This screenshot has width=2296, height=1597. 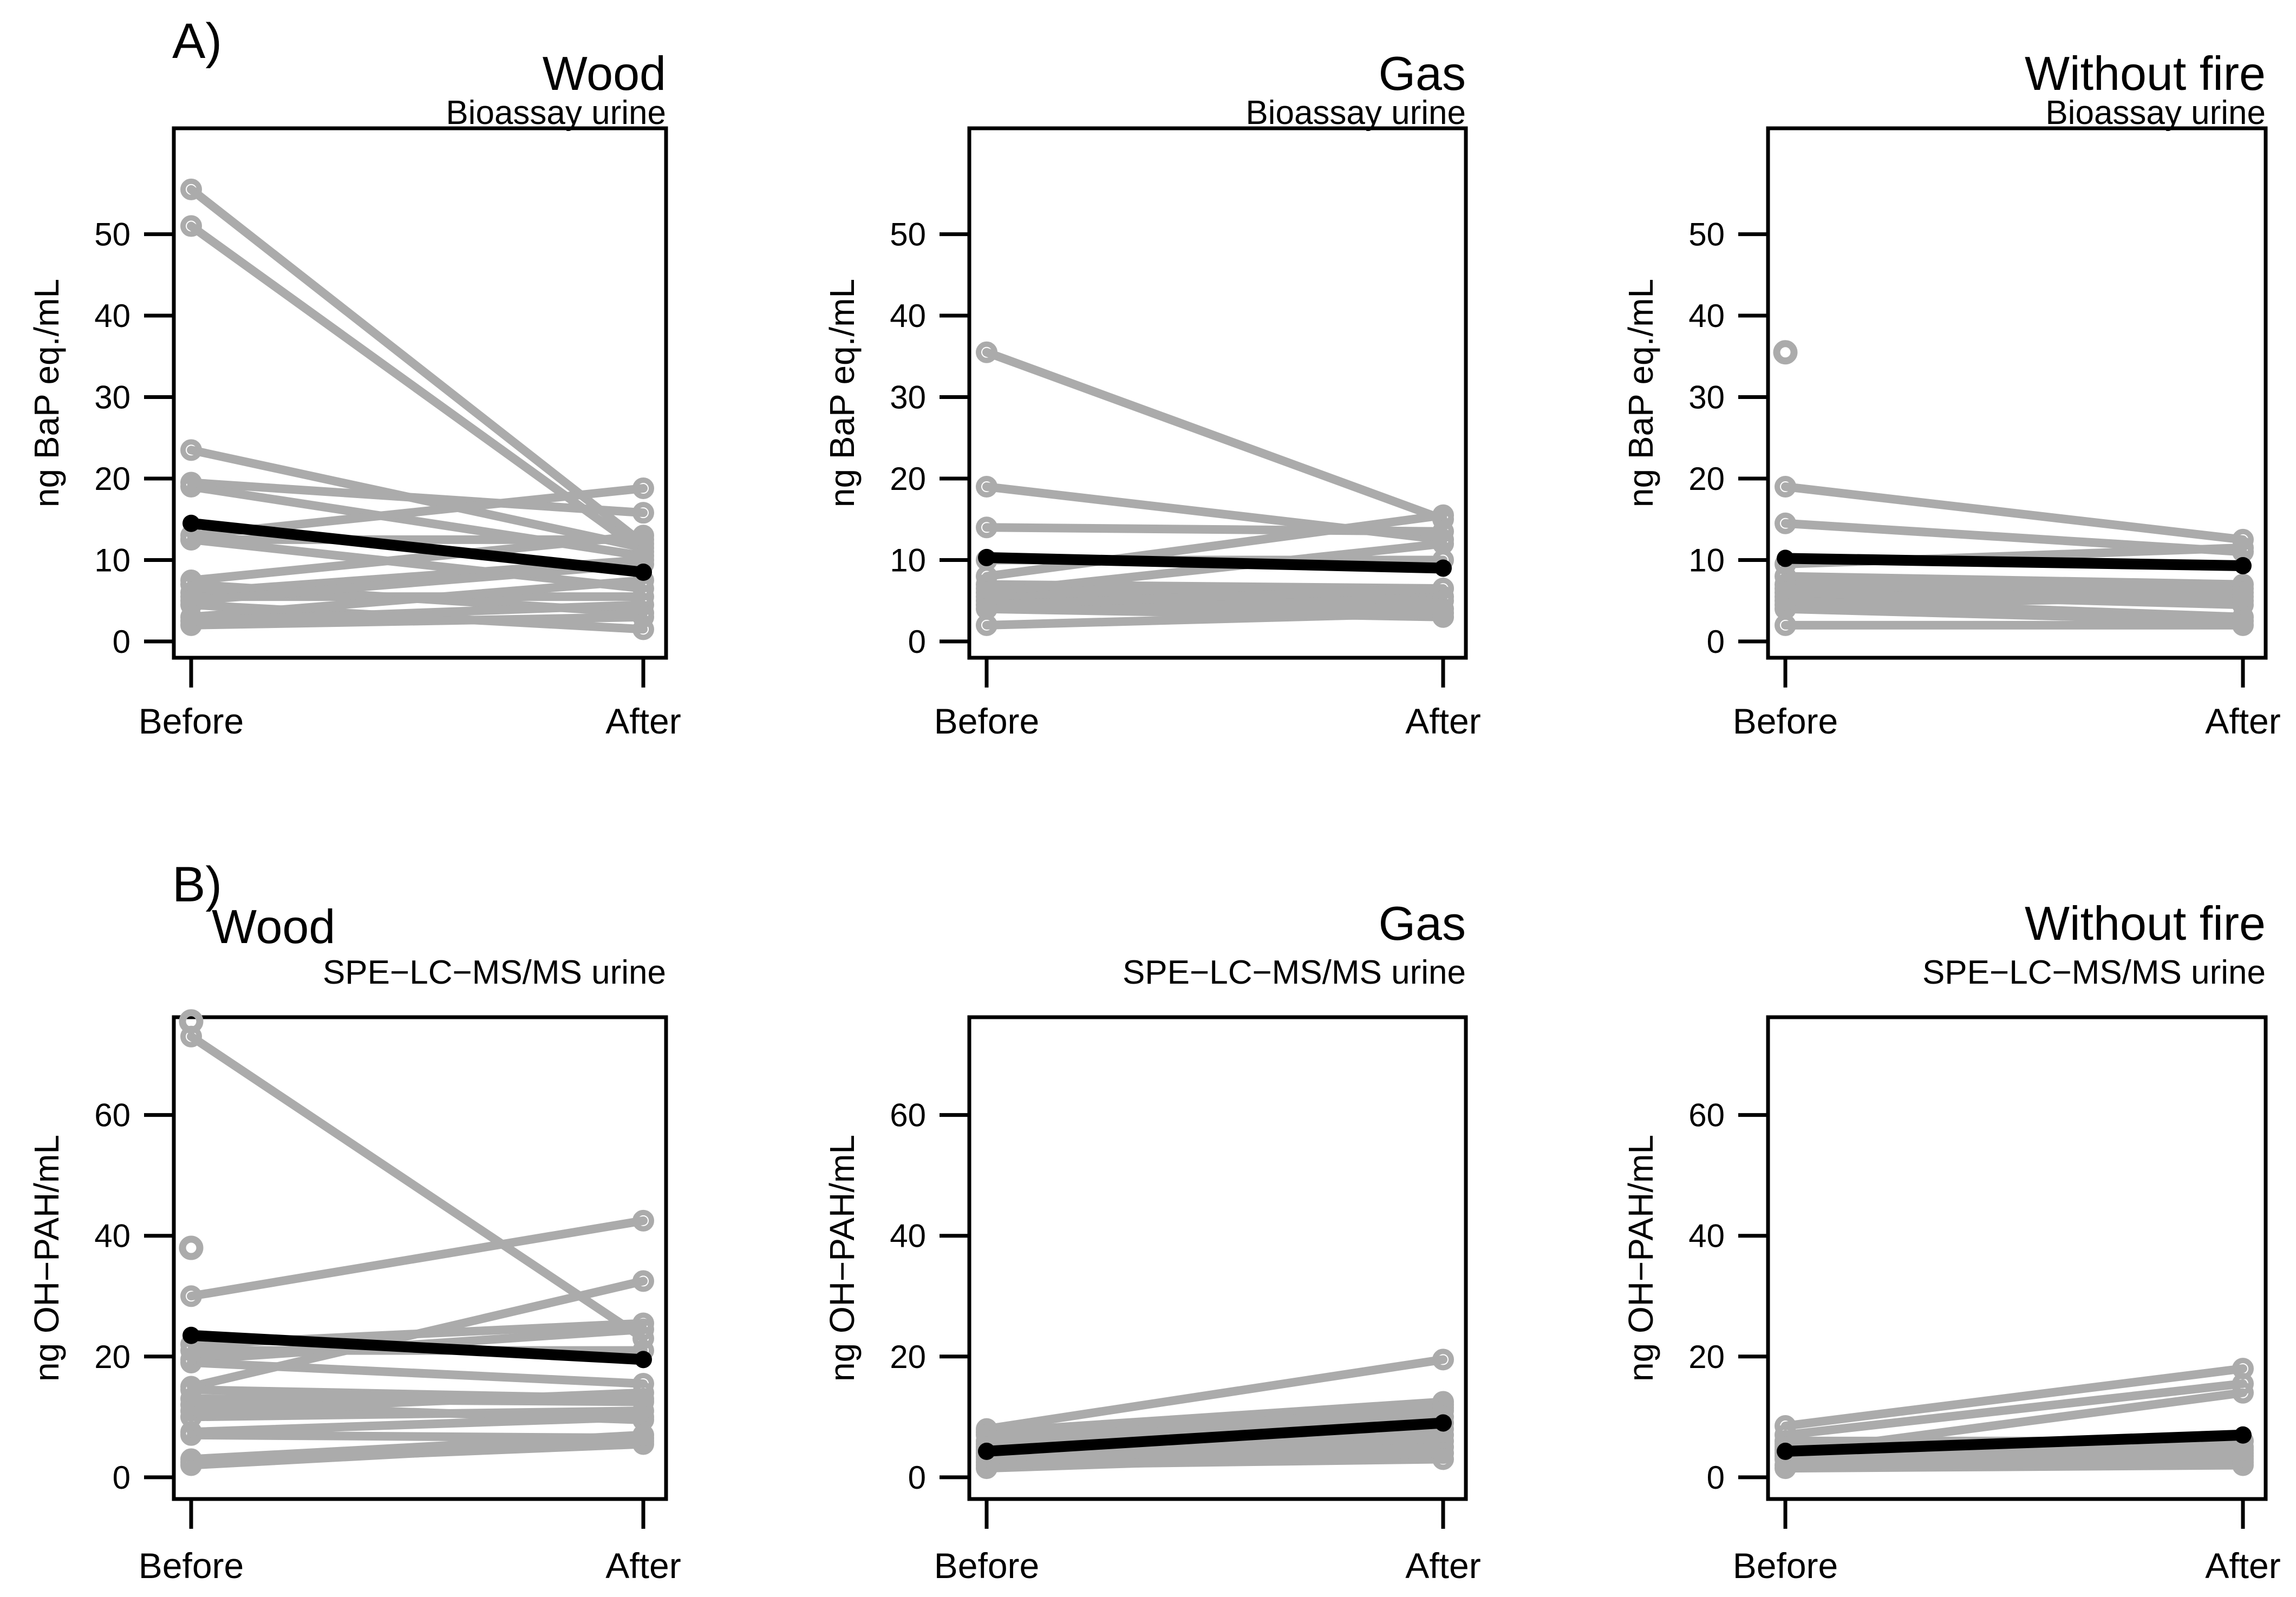 I want to click on panel-title-gas-bioassay: Gas, so click(x=1422, y=74).